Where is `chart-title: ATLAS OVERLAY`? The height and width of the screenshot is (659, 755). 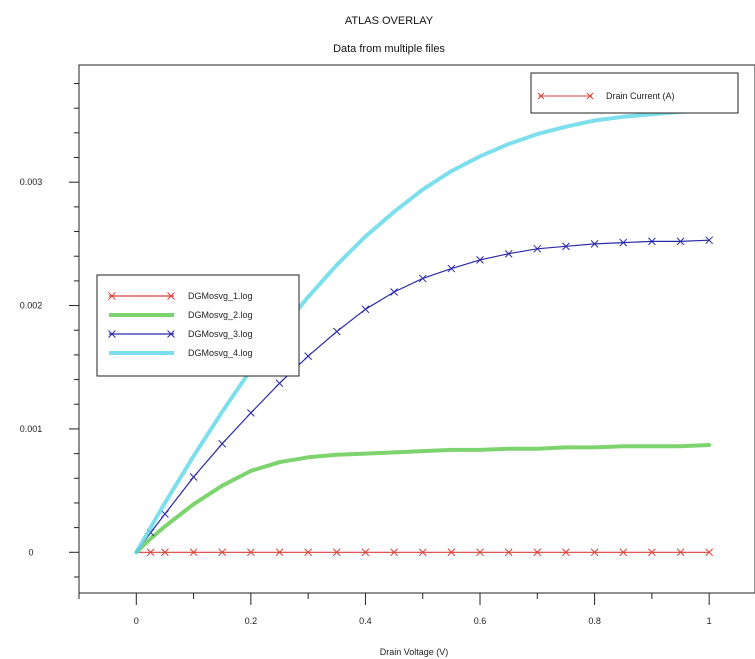 chart-title: ATLAS OVERLAY is located at coordinates (389, 21).